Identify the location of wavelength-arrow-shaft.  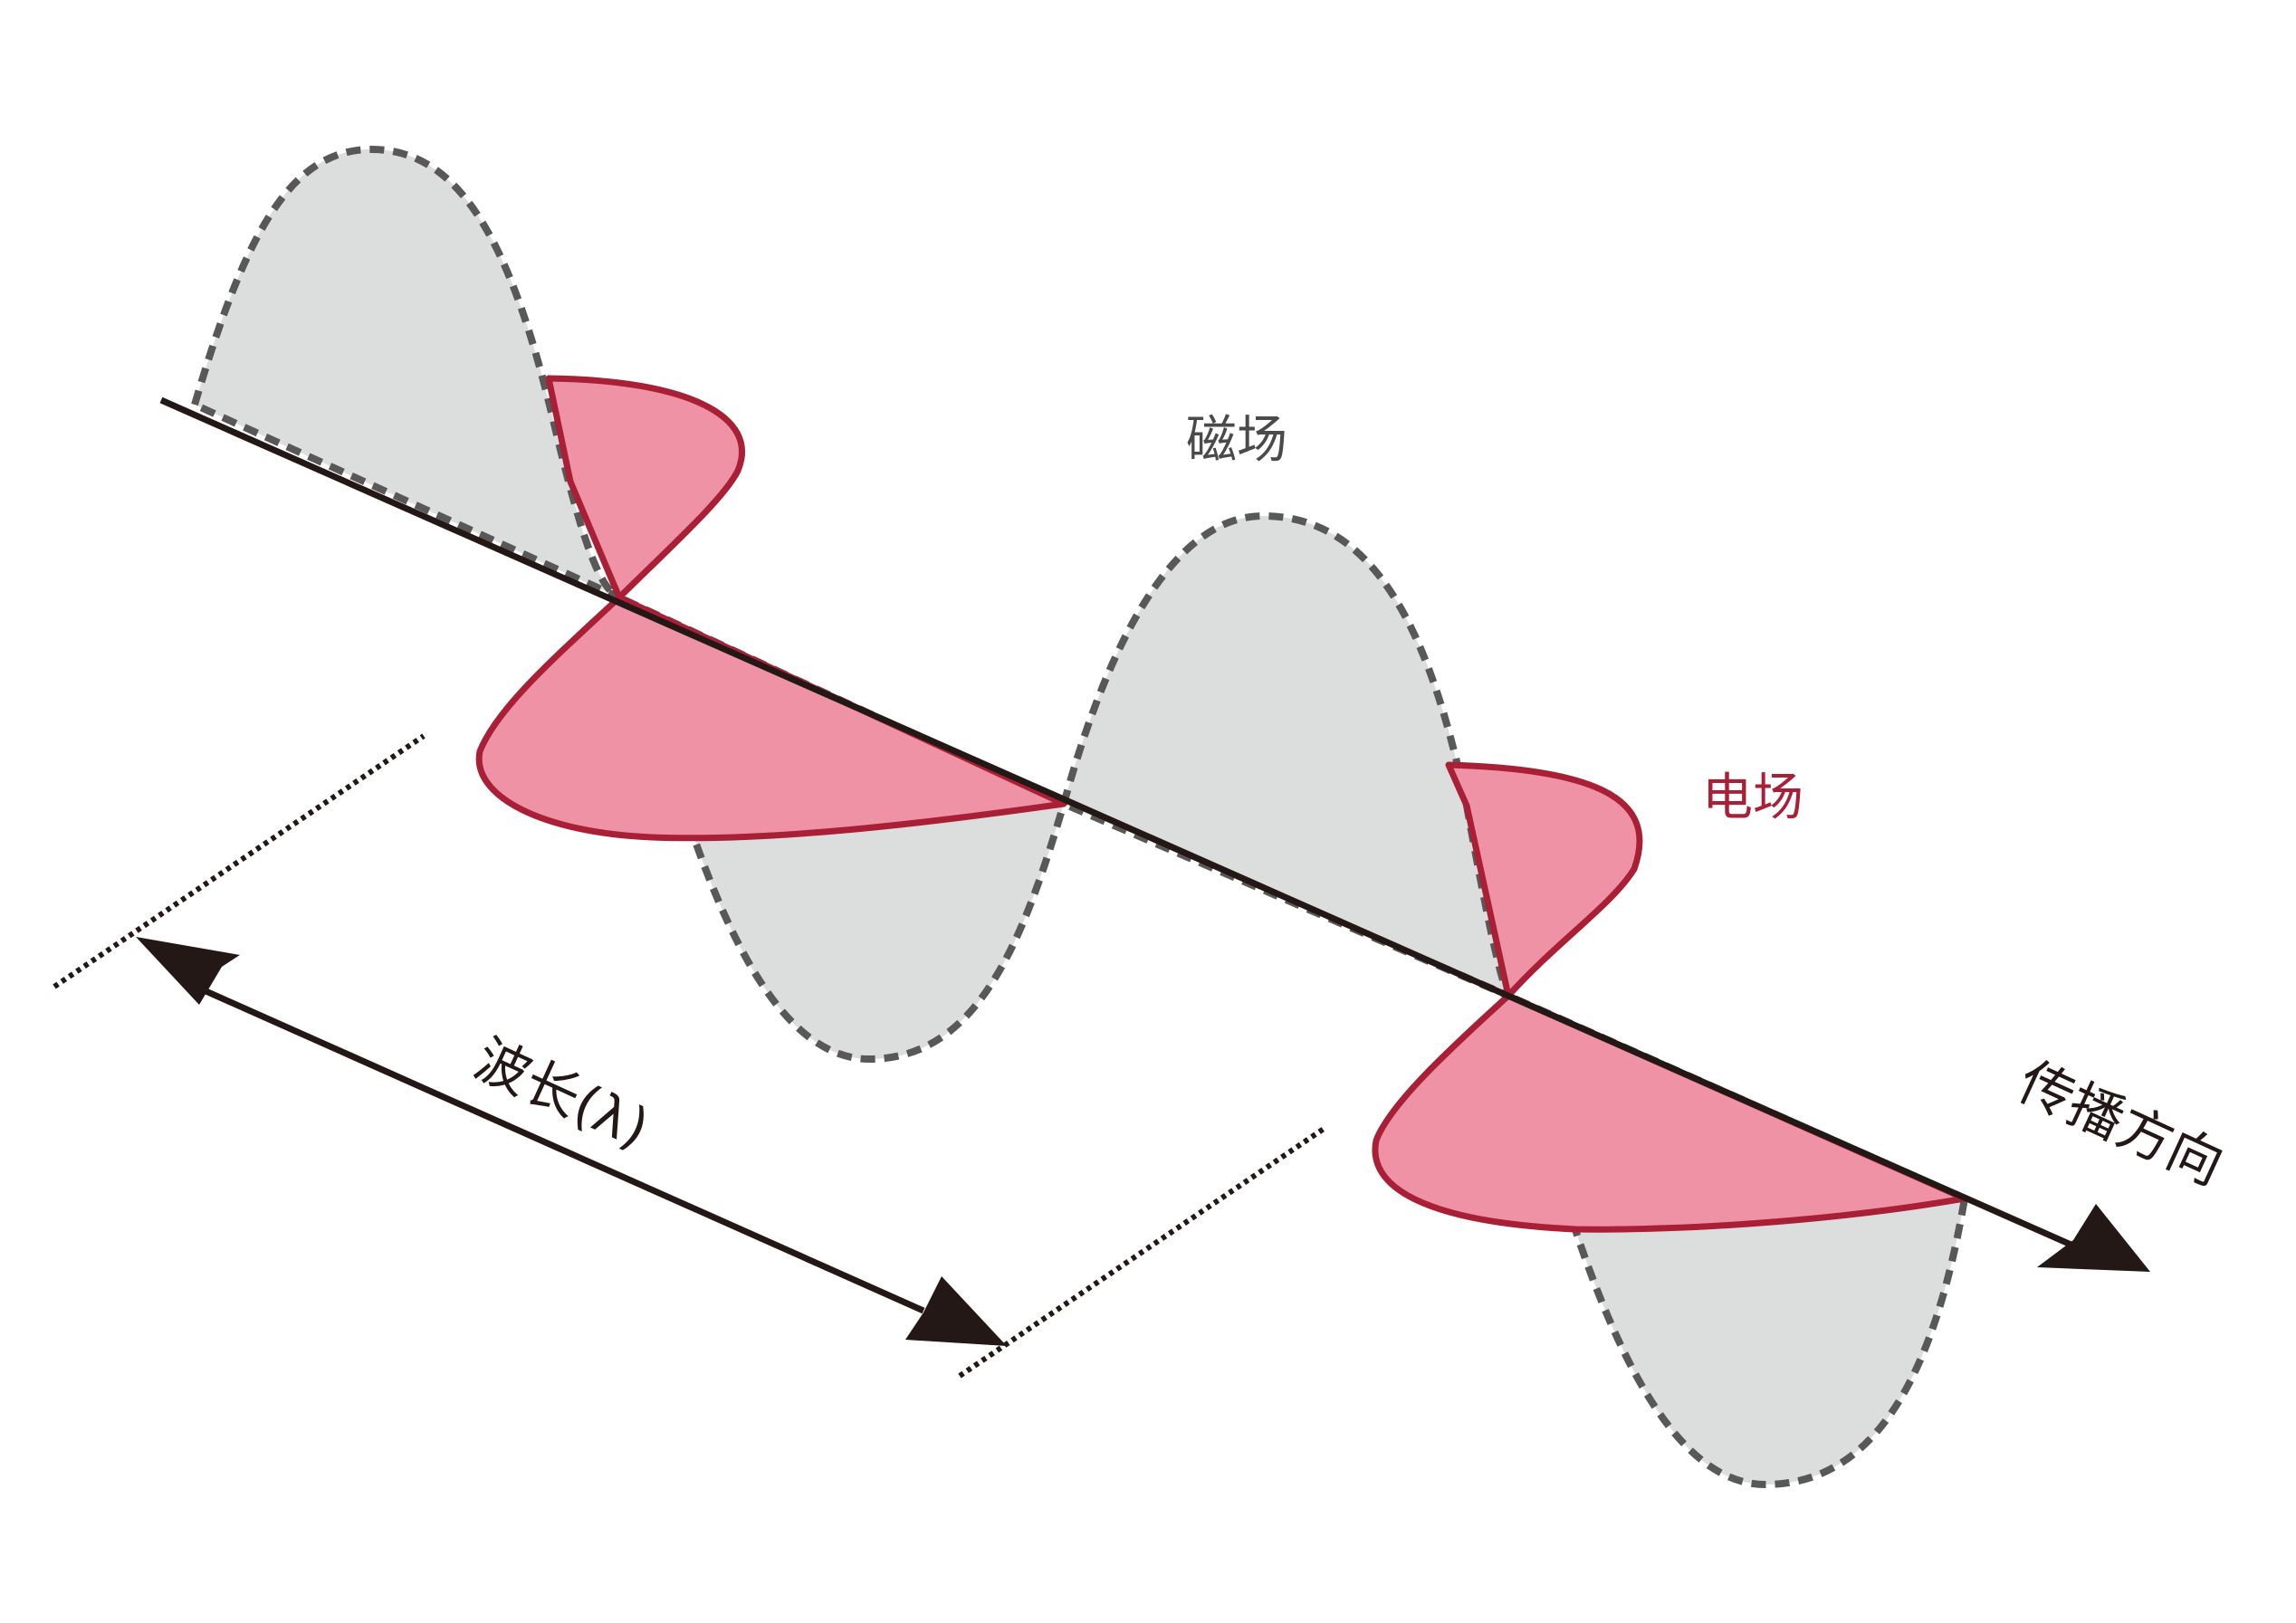
(554, 1146).